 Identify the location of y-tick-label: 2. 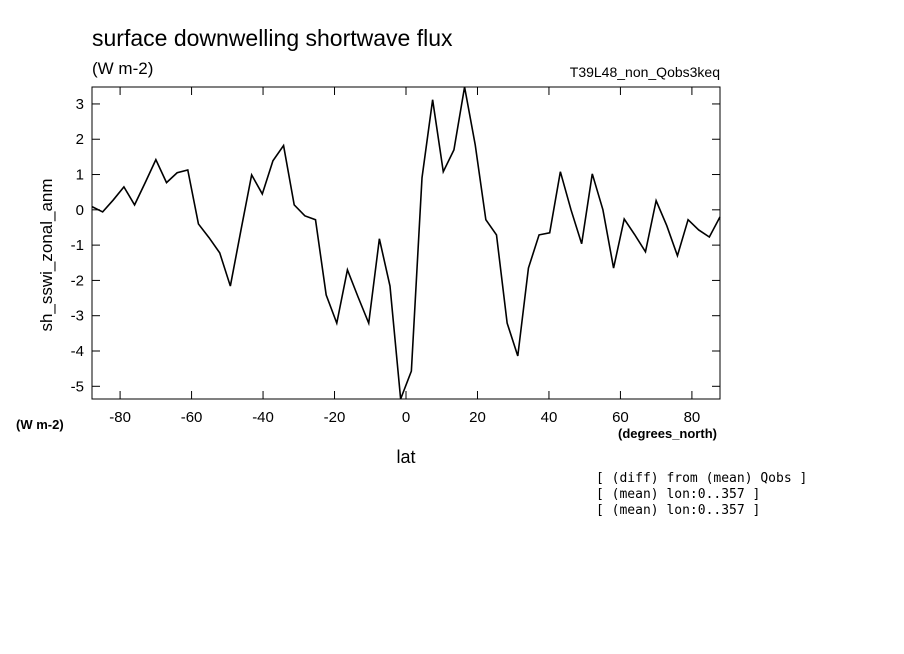
(80, 139).